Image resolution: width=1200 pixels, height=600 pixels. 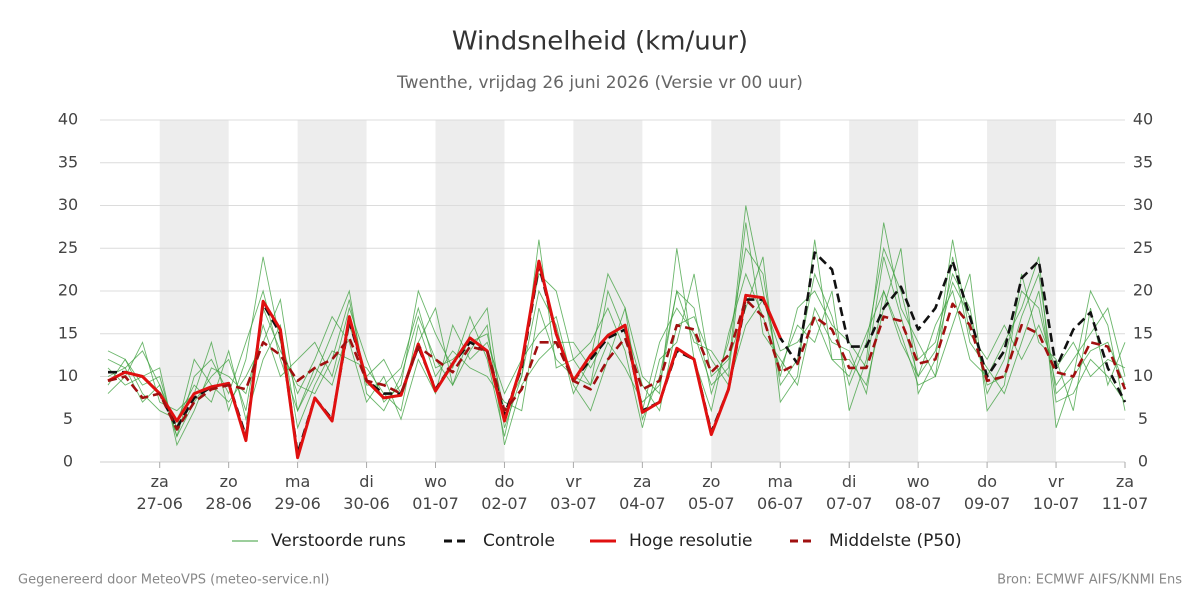 I want to click on y-tick-label: 25, so click(x=68, y=247).